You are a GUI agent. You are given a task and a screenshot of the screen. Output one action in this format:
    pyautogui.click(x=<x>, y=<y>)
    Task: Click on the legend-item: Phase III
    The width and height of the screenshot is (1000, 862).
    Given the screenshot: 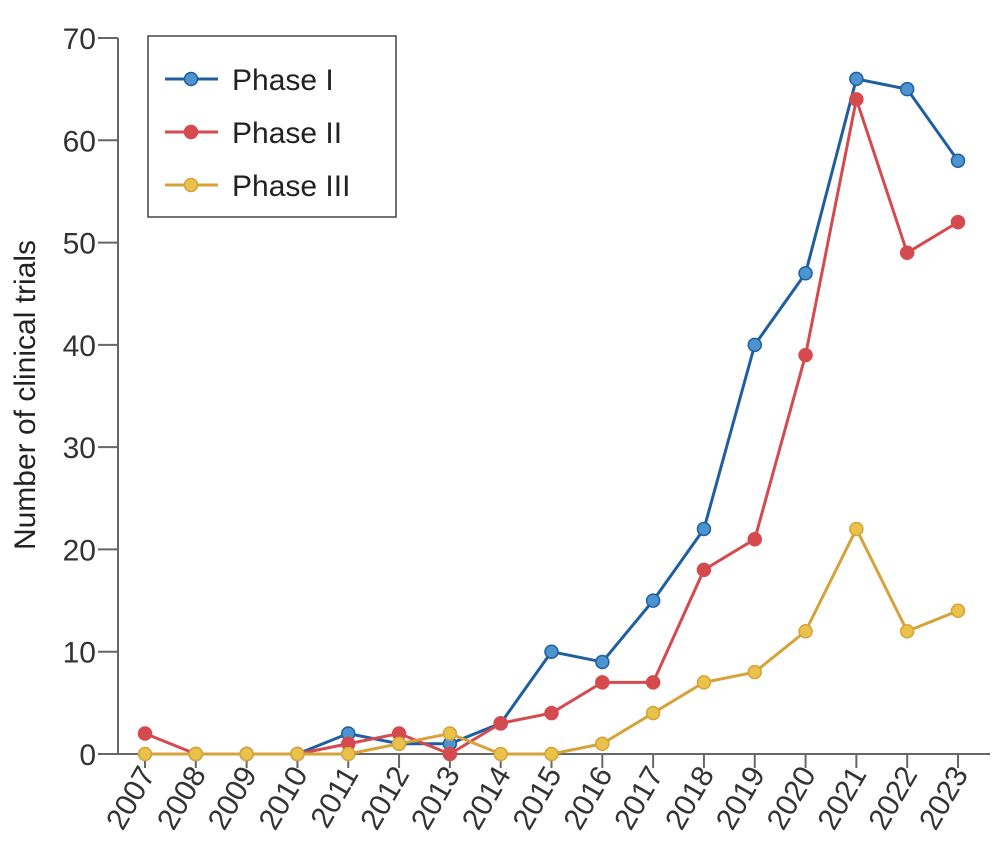 What is the action you would take?
    pyautogui.click(x=257, y=186)
    